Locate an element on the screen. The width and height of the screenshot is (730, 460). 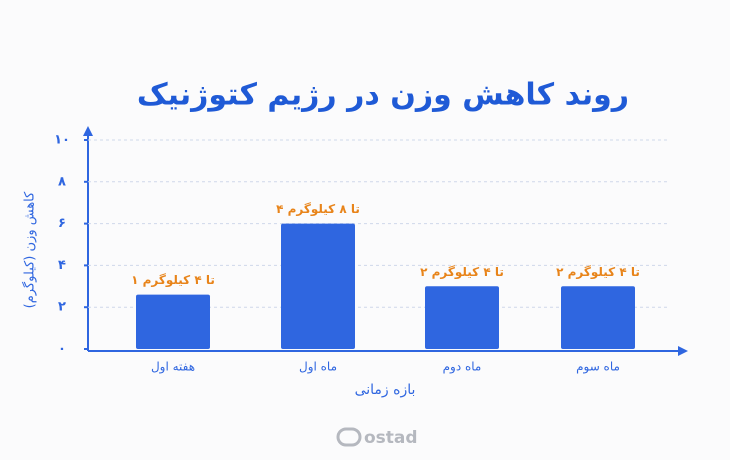
x-tick-label: هفته اول is located at coordinates (173, 367).